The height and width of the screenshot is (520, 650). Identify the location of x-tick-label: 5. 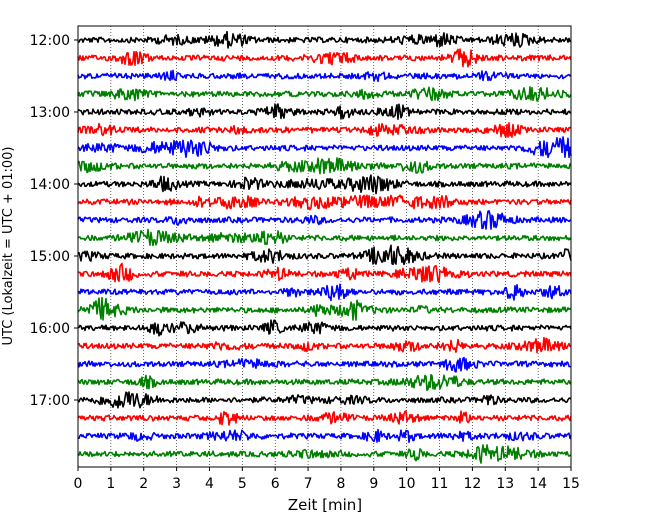
(242, 484).